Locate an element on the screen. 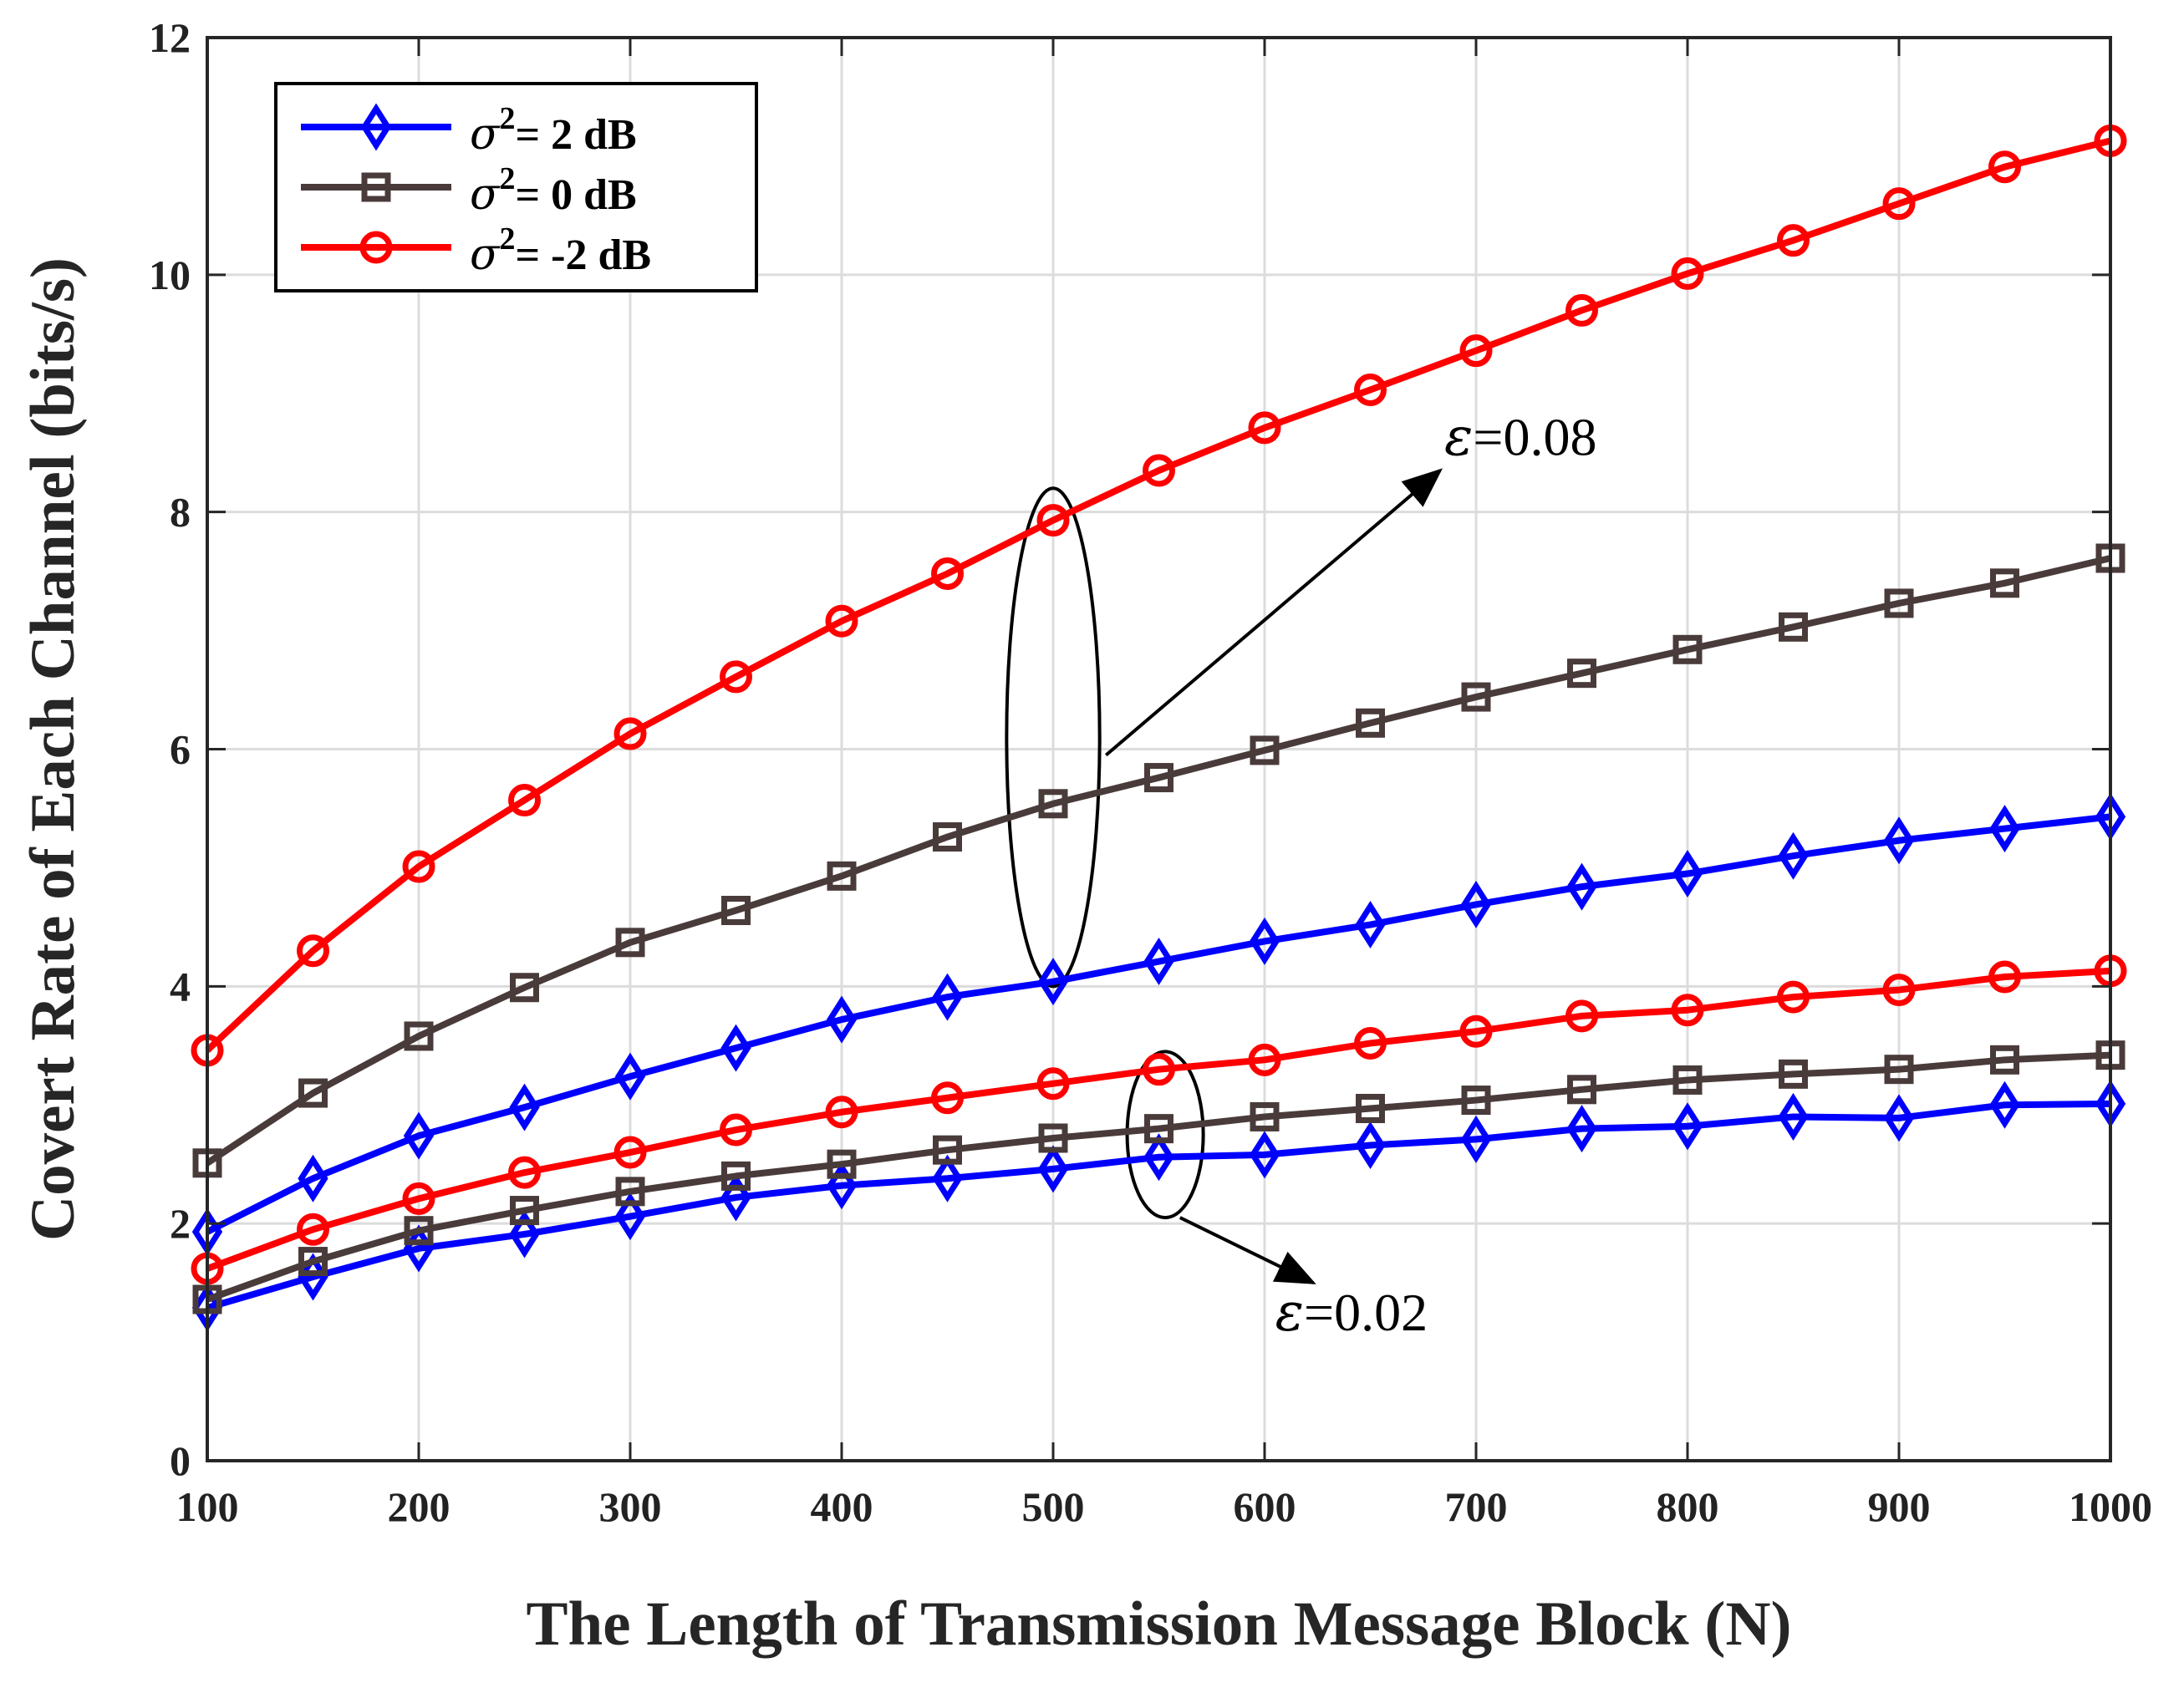 The image size is (2184, 1683). y-tick-label: 10 is located at coordinates (170, 275).